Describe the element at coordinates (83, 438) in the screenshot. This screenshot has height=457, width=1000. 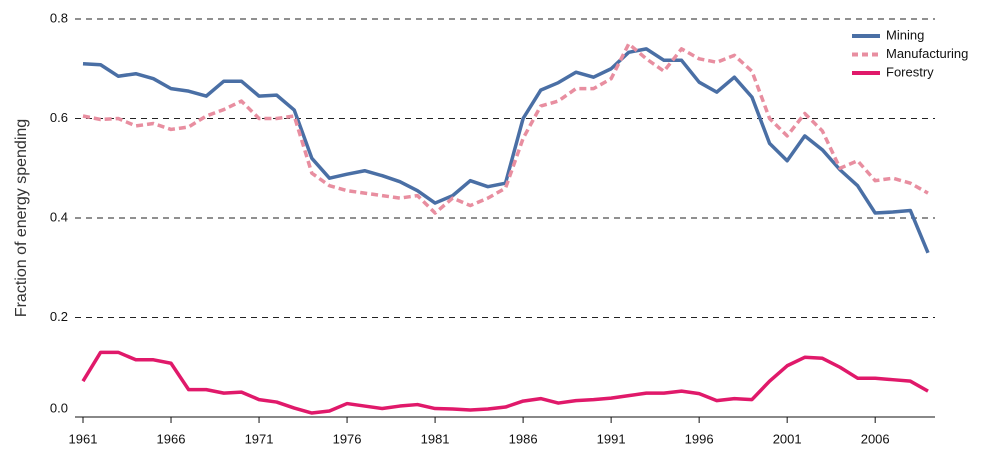
I see `x-tick-label: 1961` at that location.